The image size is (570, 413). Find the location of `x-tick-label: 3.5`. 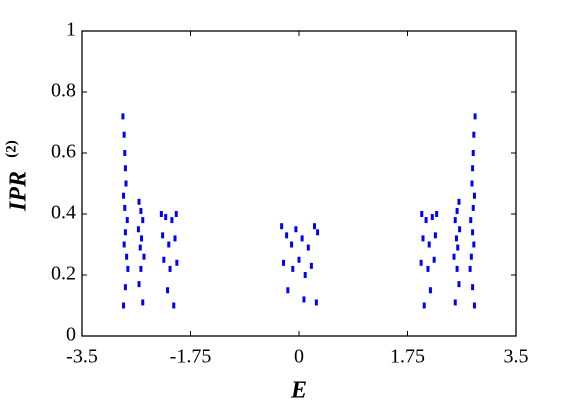

x-tick-label: 3.5 is located at coordinates (516, 357).